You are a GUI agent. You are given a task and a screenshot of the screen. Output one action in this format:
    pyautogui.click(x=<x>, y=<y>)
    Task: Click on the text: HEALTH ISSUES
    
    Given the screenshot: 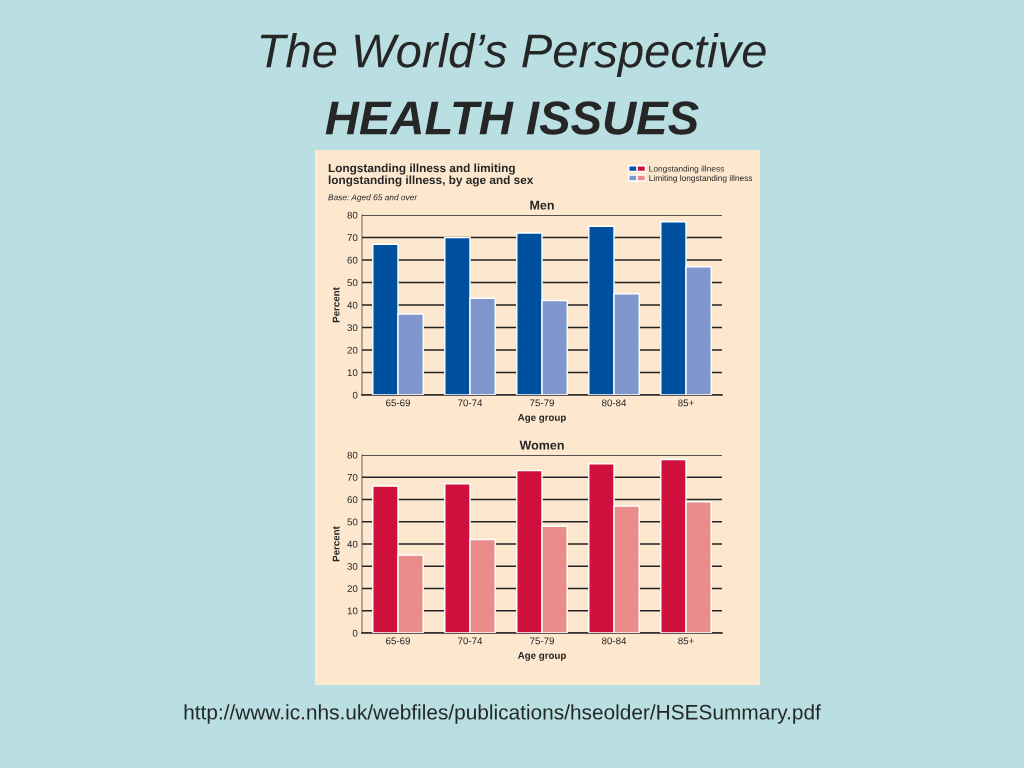 What is the action you would take?
    pyautogui.click(x=512, y=118)
    